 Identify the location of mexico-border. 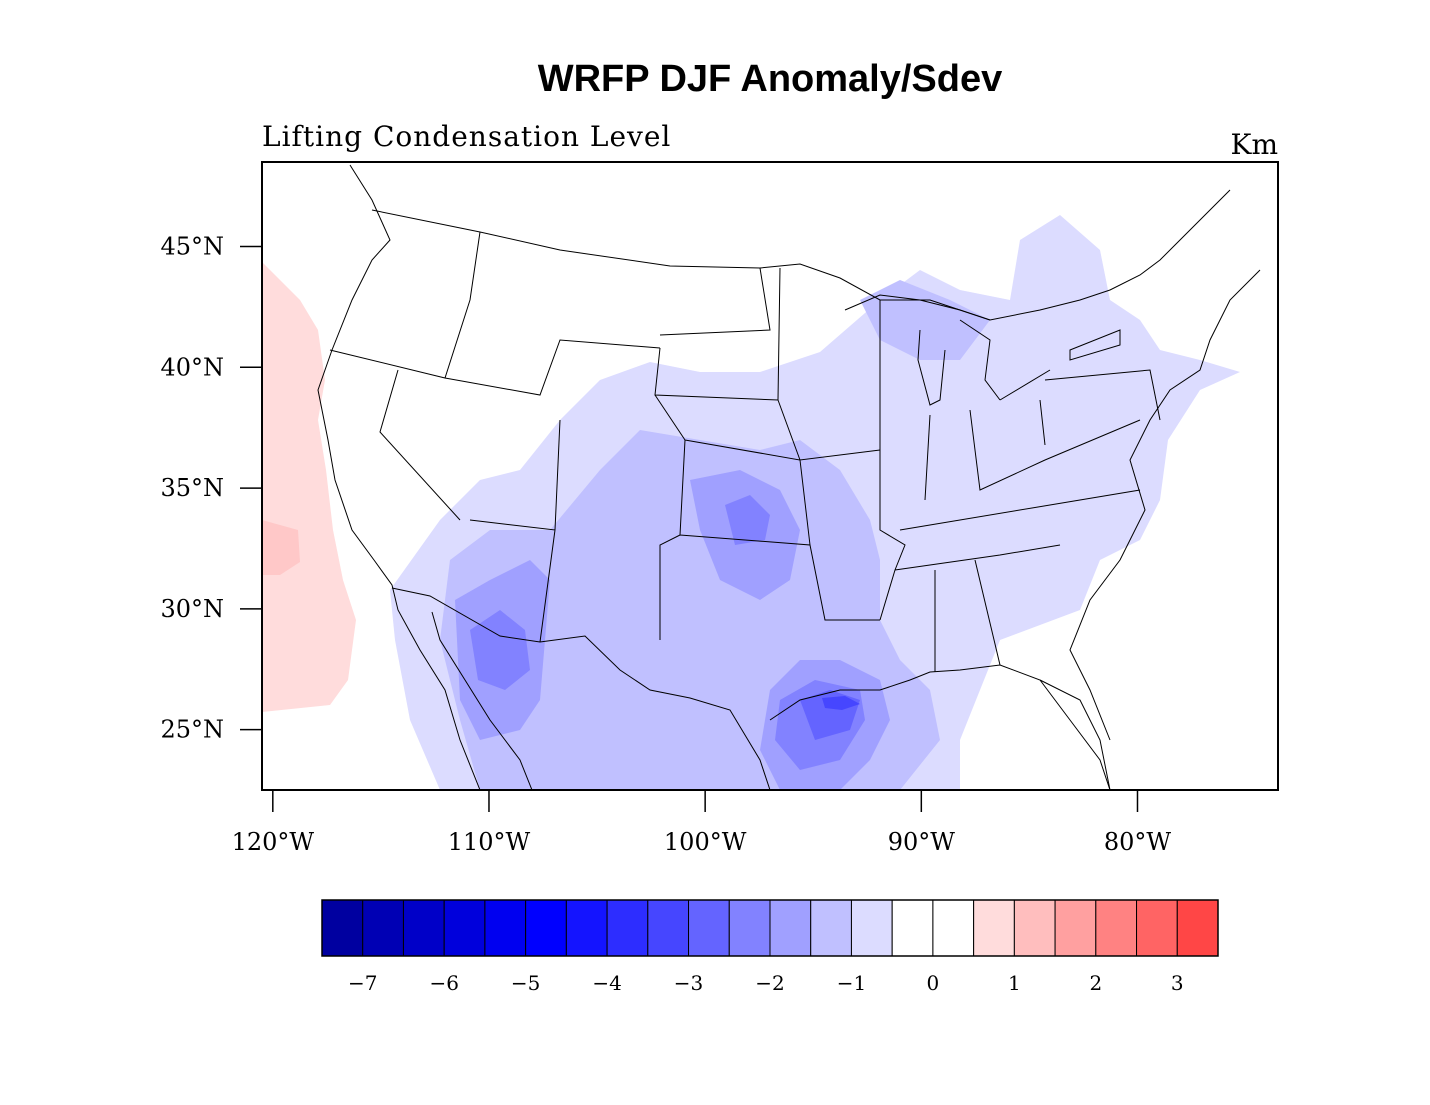
(581, 688).